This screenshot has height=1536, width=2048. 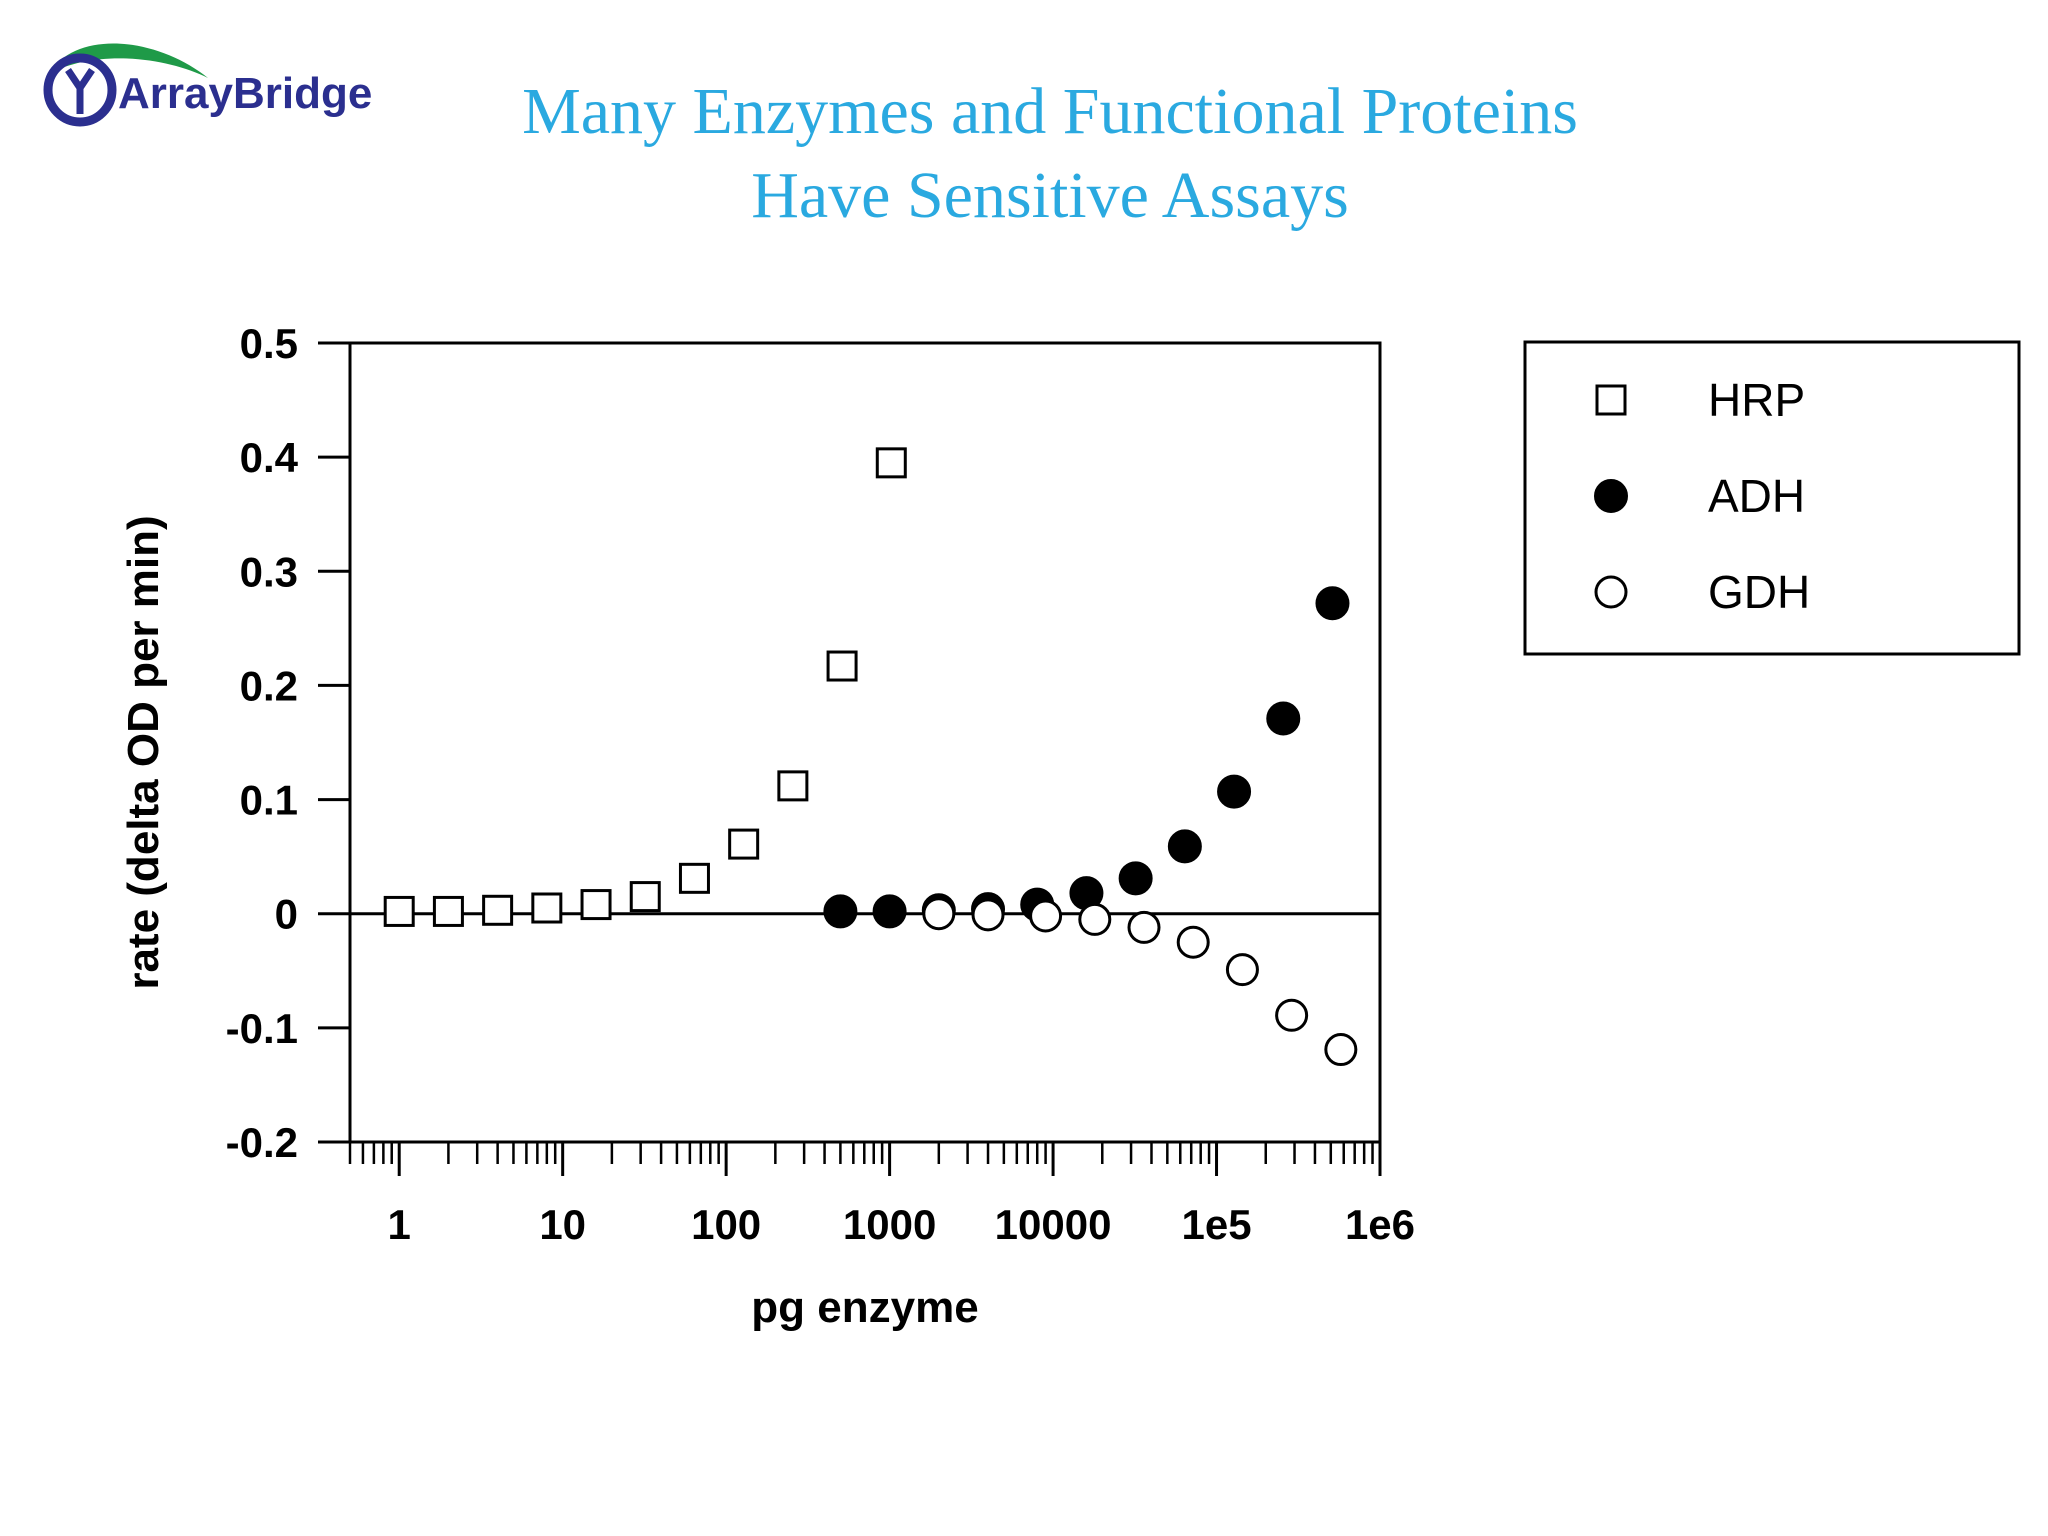 What do you see at coordinates (269, 343) in the screenshot?
I see `y-tick-label: 0.5` at bounding box center [269, 343].